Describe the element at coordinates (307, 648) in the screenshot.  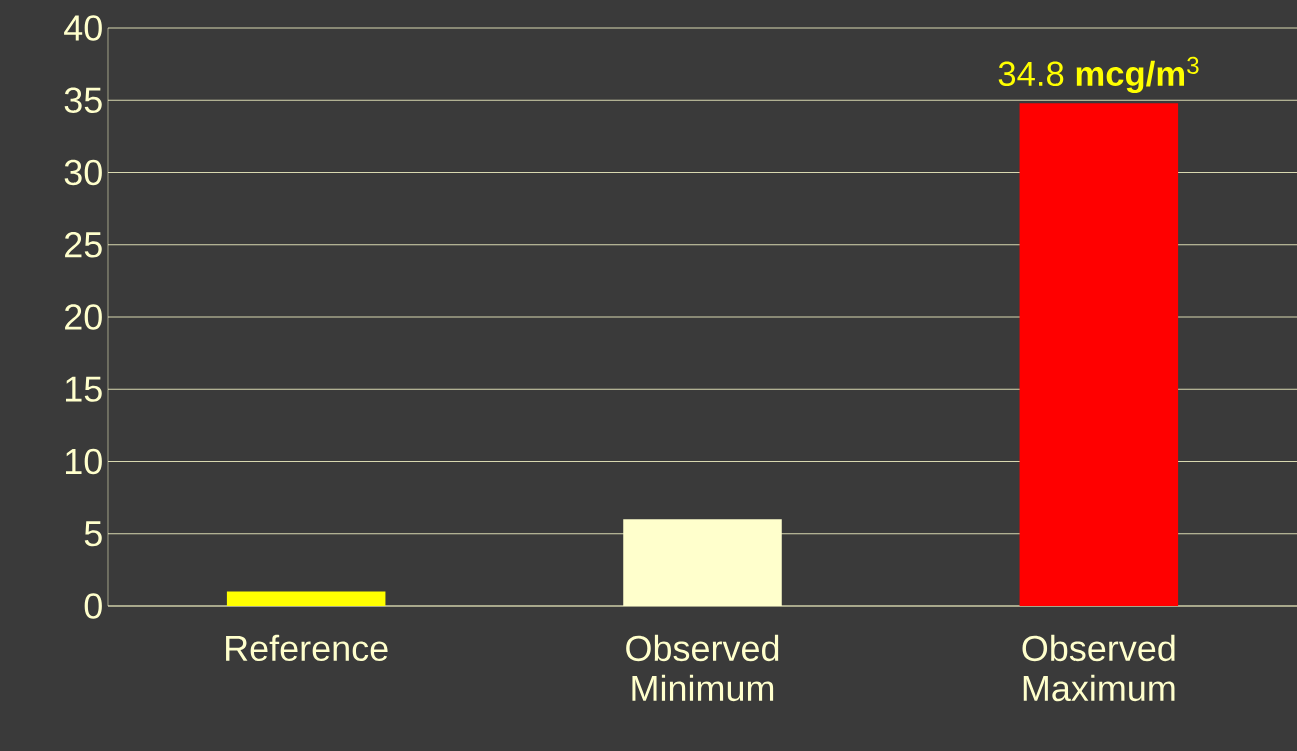
I see `x-tick-label: Reference` at that location.